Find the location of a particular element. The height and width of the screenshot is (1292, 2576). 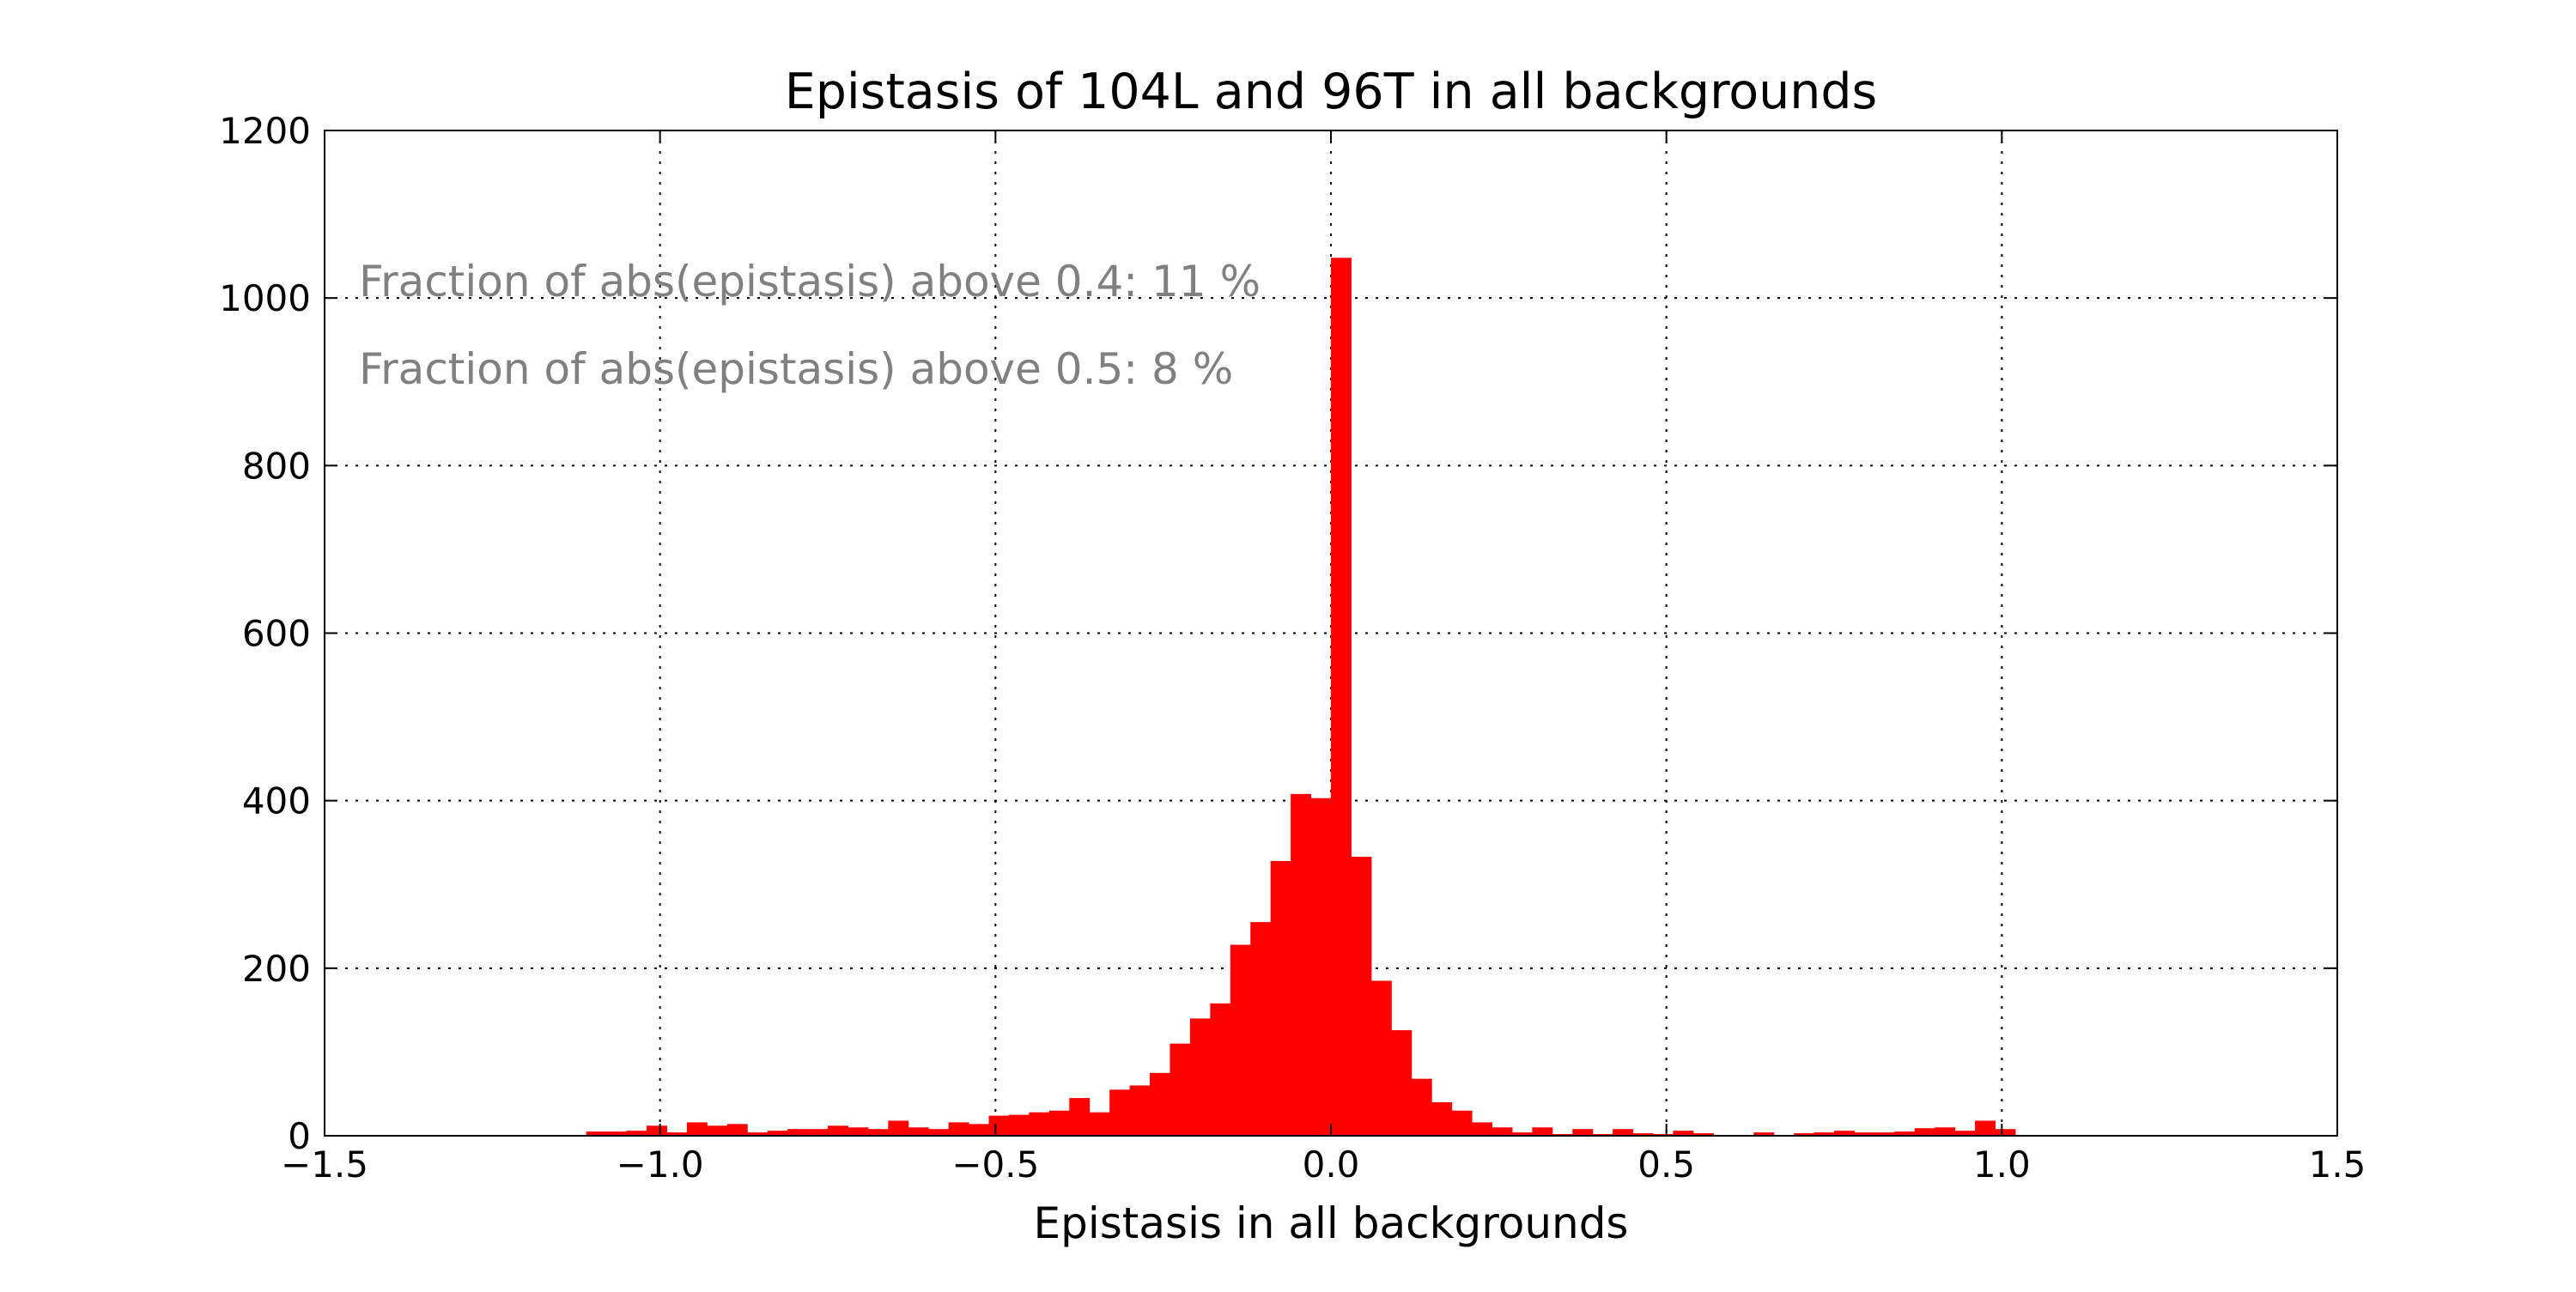

y-tick-label-5: 1000 is located at coordinates (265, 298).